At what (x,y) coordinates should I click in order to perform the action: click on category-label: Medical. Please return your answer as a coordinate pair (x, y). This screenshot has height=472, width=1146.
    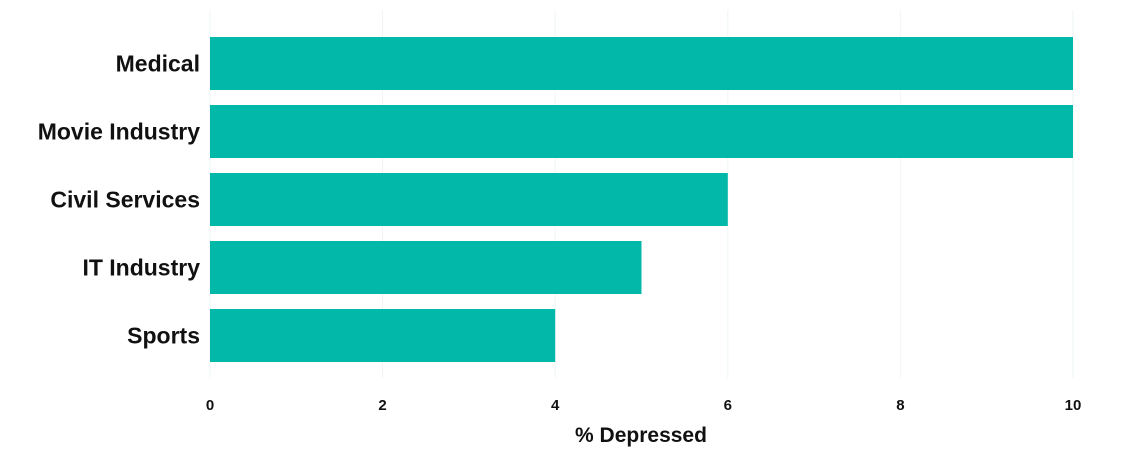
    Looking at the image, I should click on (158, 64).